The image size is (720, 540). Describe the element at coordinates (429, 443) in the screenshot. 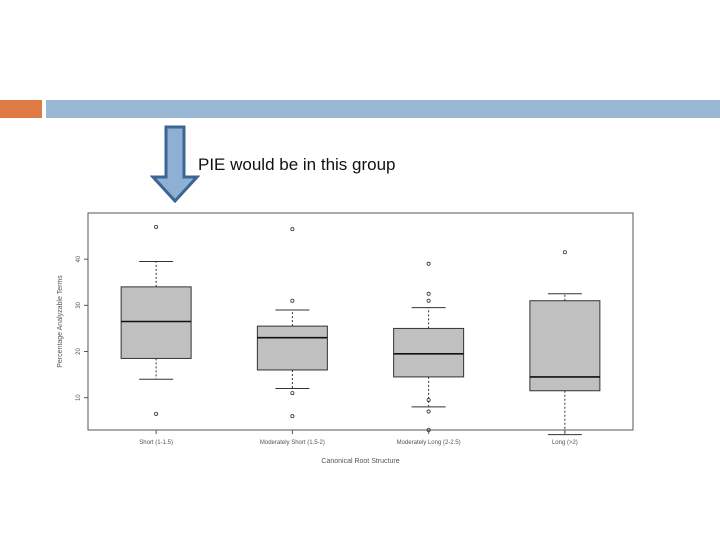

I see `x-tick-label: Moderately Long (2-2.5)` at that location.